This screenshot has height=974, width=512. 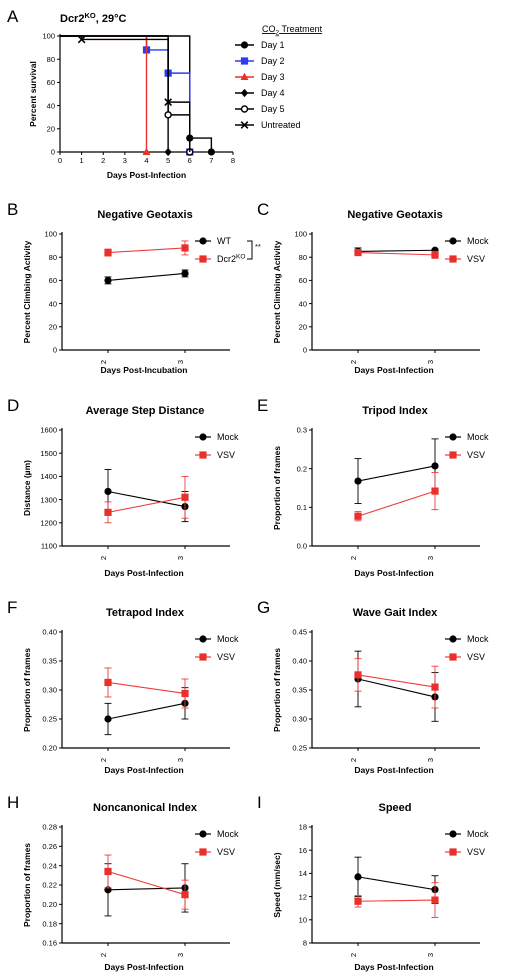 I want to click on legend-label-base: Dcr2, so click(x=226, y=259).